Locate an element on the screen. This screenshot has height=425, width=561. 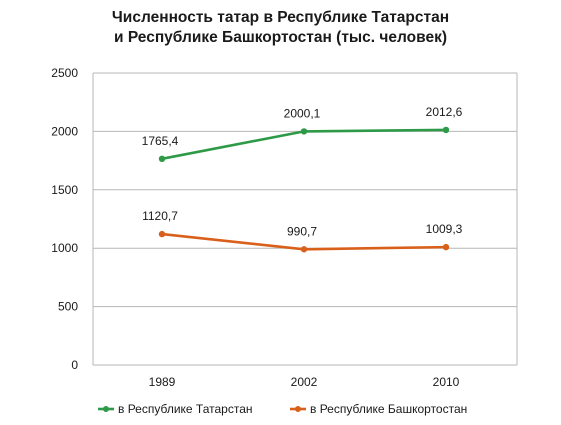
y-tick-label-4: 2000 is located at coordinates (64, 131).